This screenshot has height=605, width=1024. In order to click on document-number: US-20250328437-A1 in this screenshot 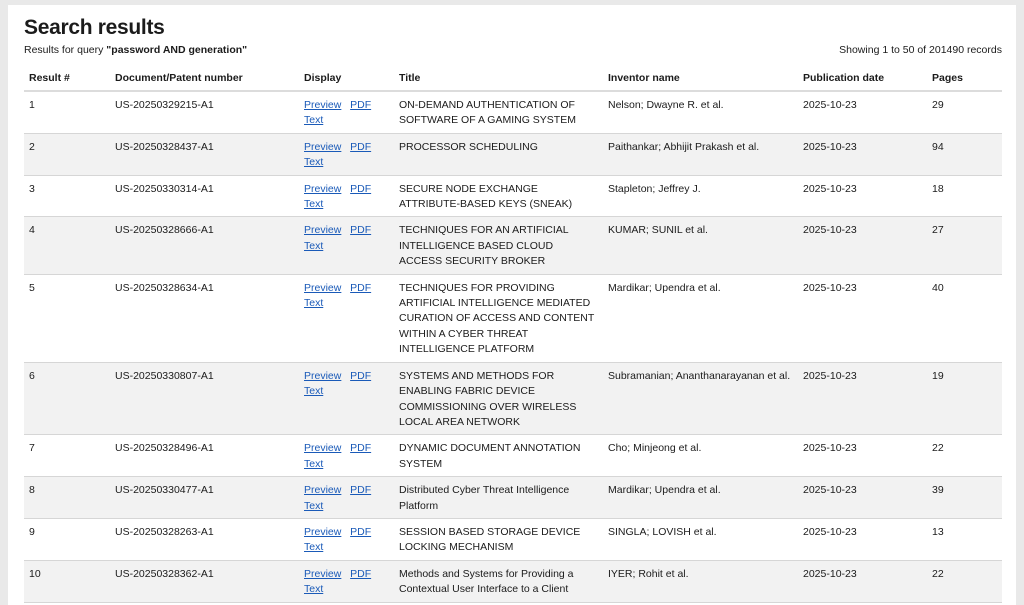, I will do `click(204, 154)`.